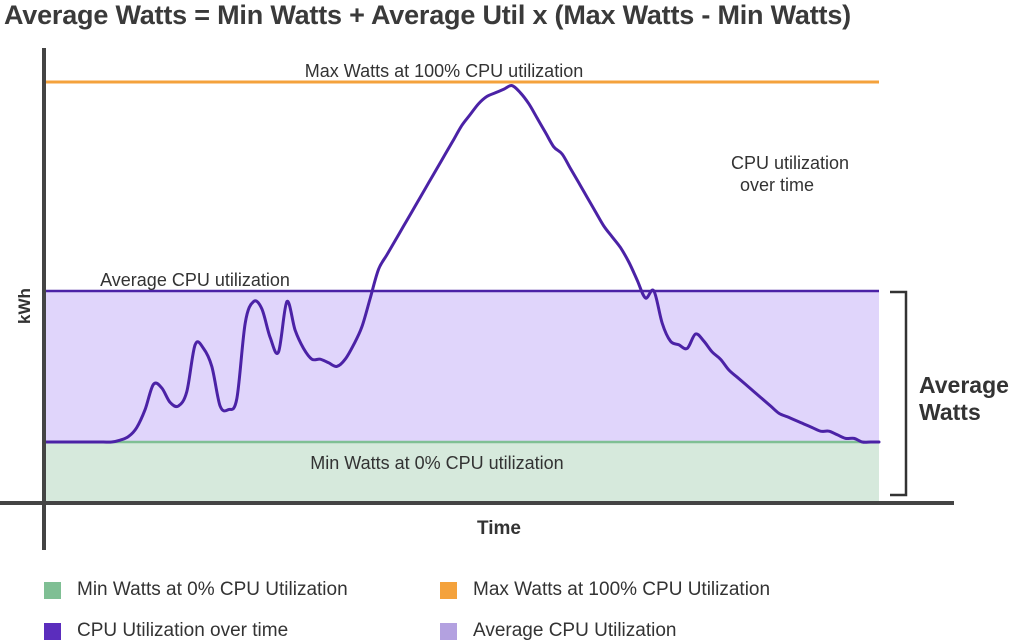 The height and width of the screenshot is (642, 1024). I want to click on legend-item-max-watts: Max Watts at 100% CPU Utilization, so click(605, 590).